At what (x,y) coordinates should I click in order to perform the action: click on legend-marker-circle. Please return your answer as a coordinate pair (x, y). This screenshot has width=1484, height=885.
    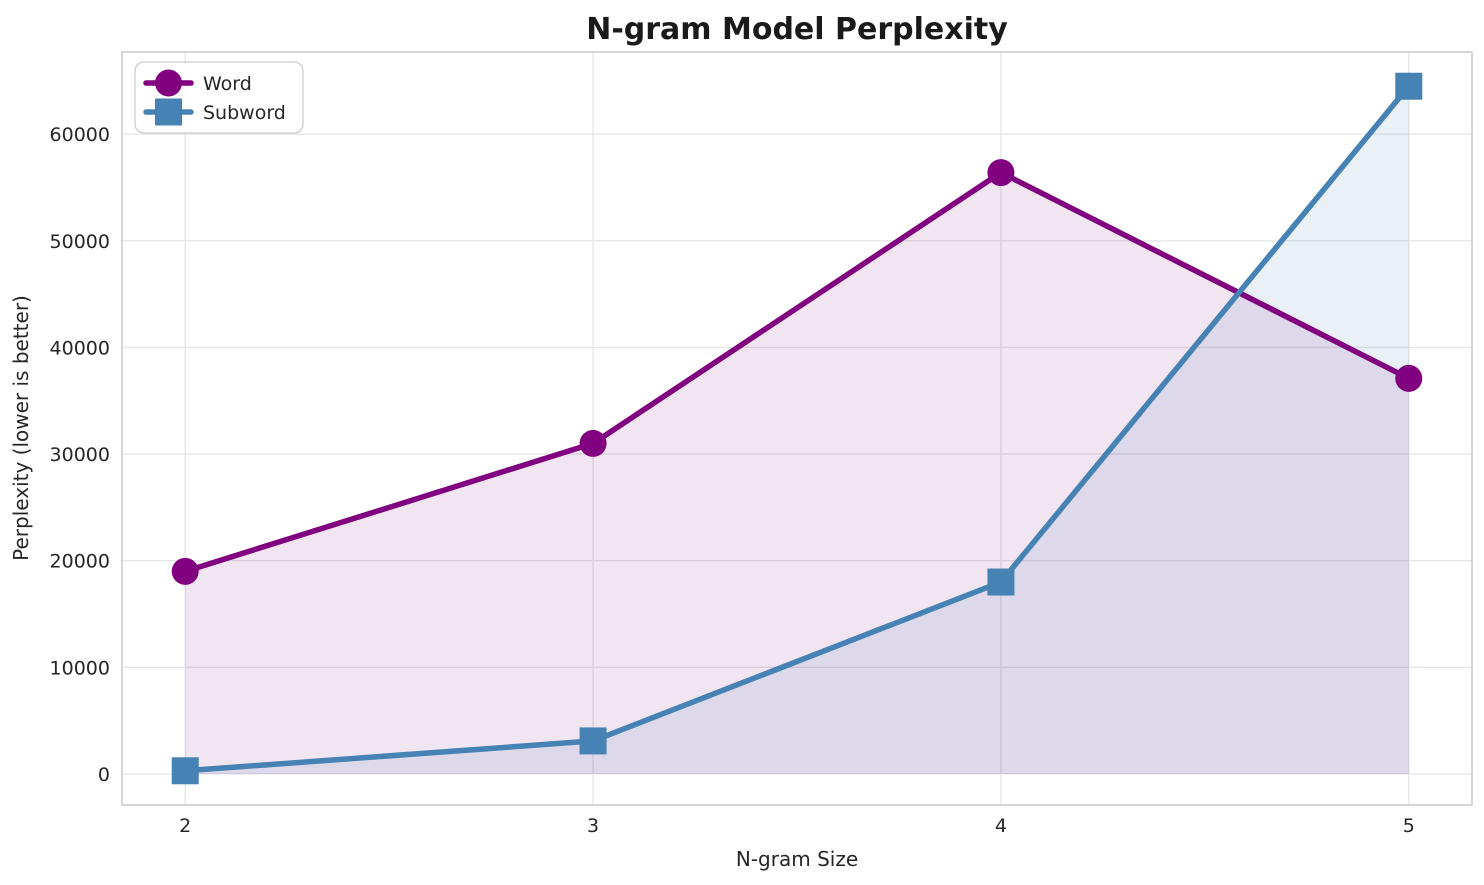
    Looking at the image, I should click on (168, 83).